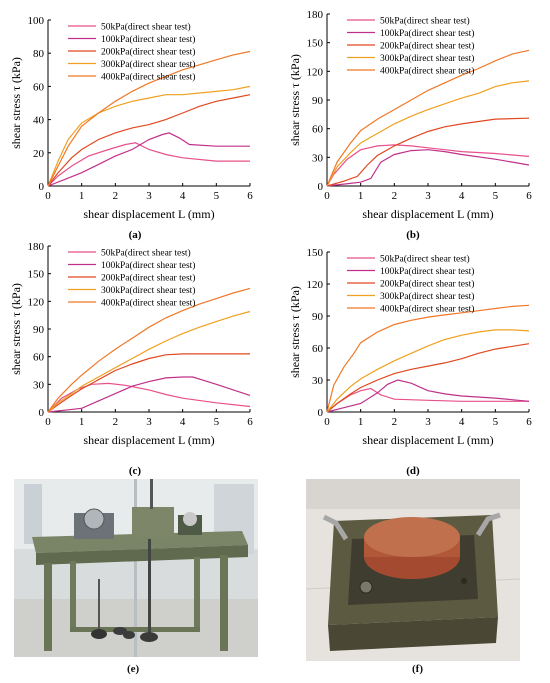 The width and height of the screenshot is (550, 683). What do you see at coordinates (36, 21) in the screenshot?
I see `y-tick-label: 100` at bounding box center [36, 21].